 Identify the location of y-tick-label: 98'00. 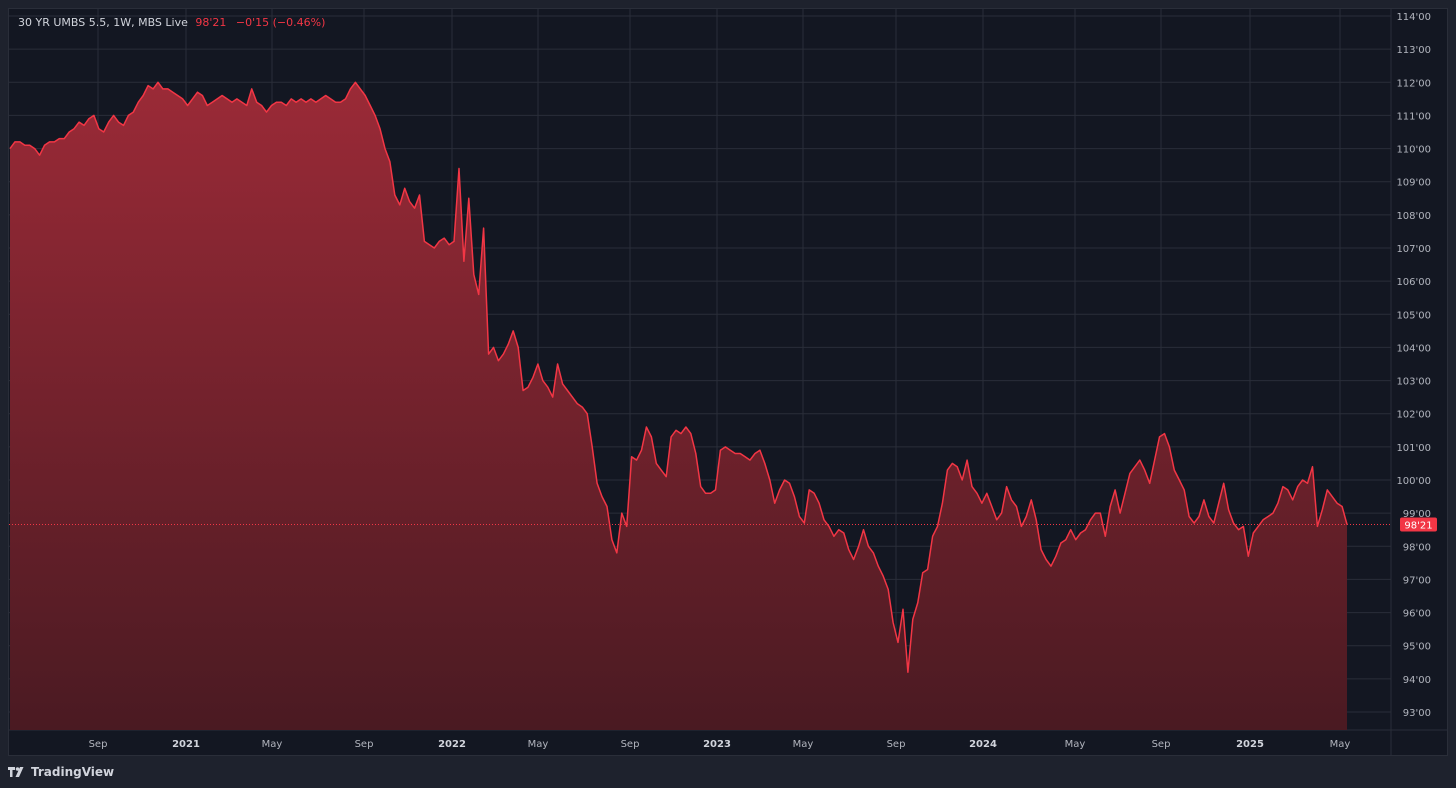
(1417, 547).